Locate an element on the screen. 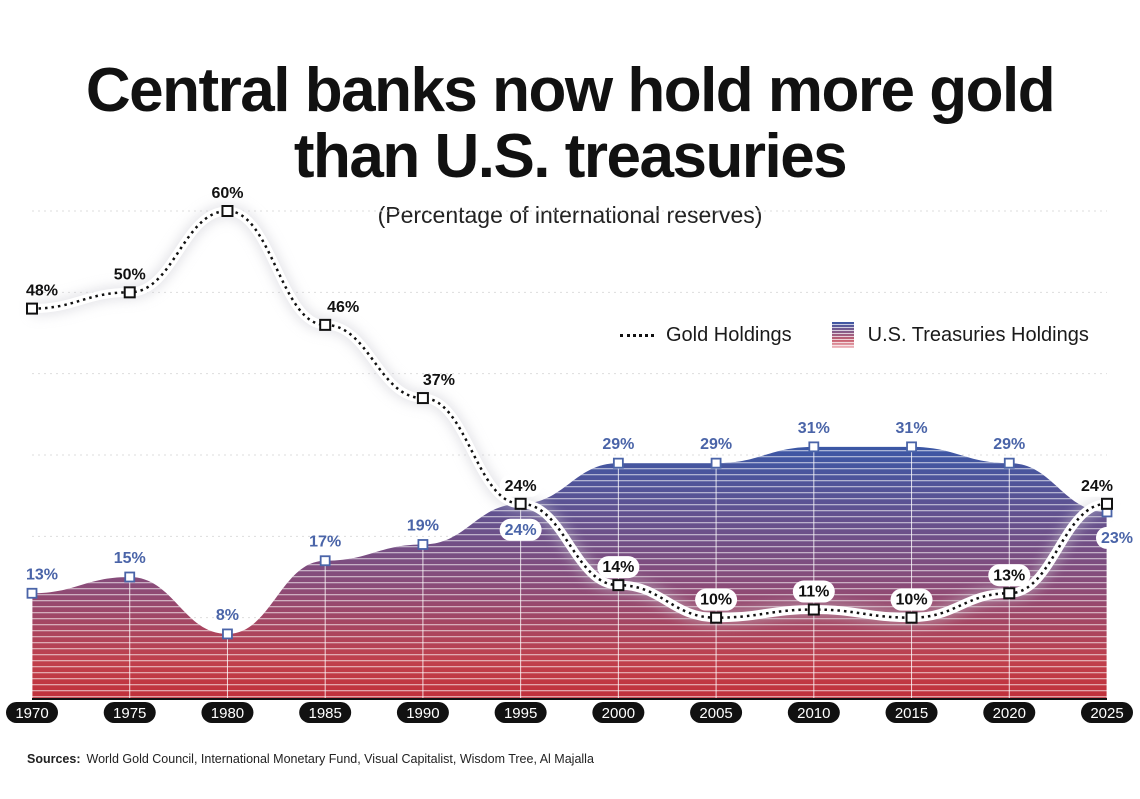 The width and height of the screenshot is (1140, 799). x-tick-label: 2015 is located at coordinates (911, 713).